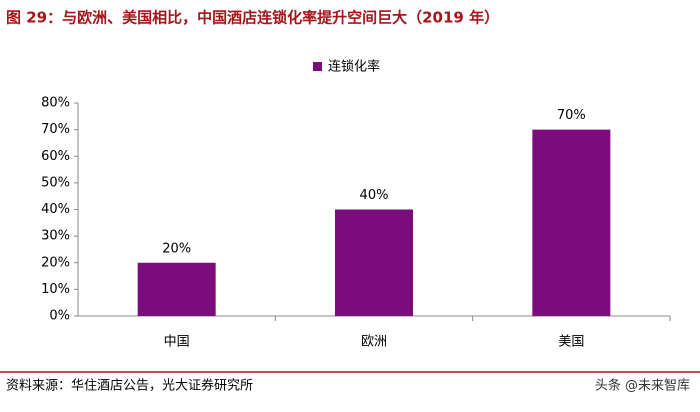 The width and height of the screenshot is (700, 412). I want to click on y-tick-label: 30%, so click(55, 236).